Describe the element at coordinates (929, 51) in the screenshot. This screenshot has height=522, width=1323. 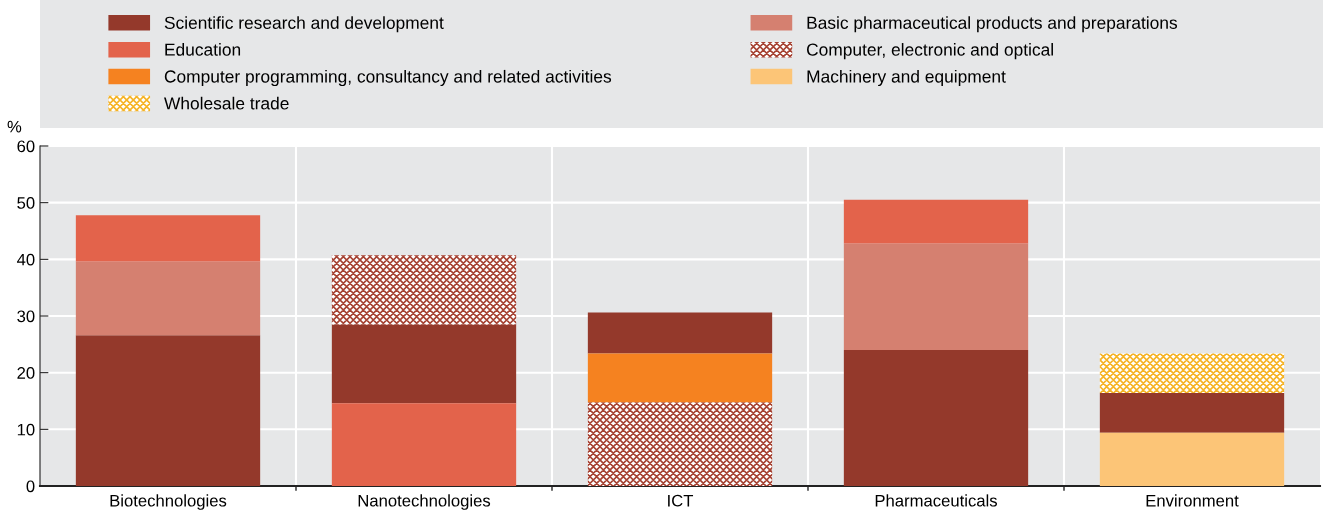
I see `legend-label: Computer, electronic and optical` at that location.